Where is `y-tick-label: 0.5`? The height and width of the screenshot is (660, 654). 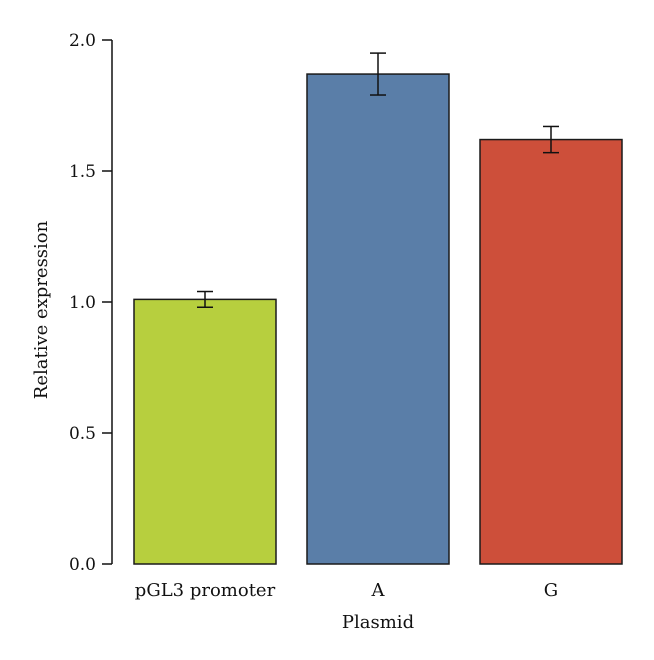
y-tick-label: 0.5 is located at coordinates (82, 434).